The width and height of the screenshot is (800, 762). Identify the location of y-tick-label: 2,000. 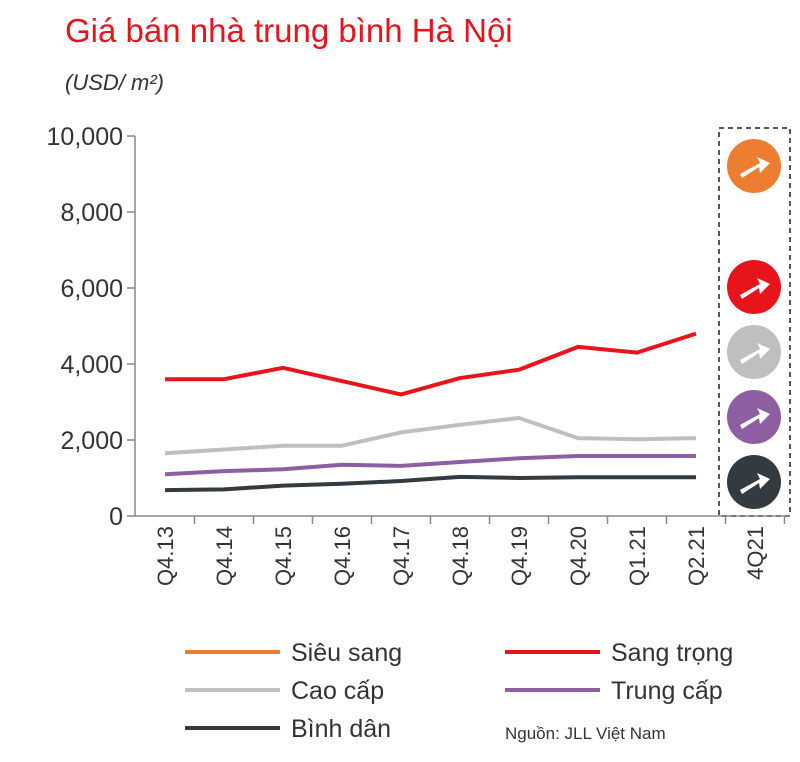
(91, 441).